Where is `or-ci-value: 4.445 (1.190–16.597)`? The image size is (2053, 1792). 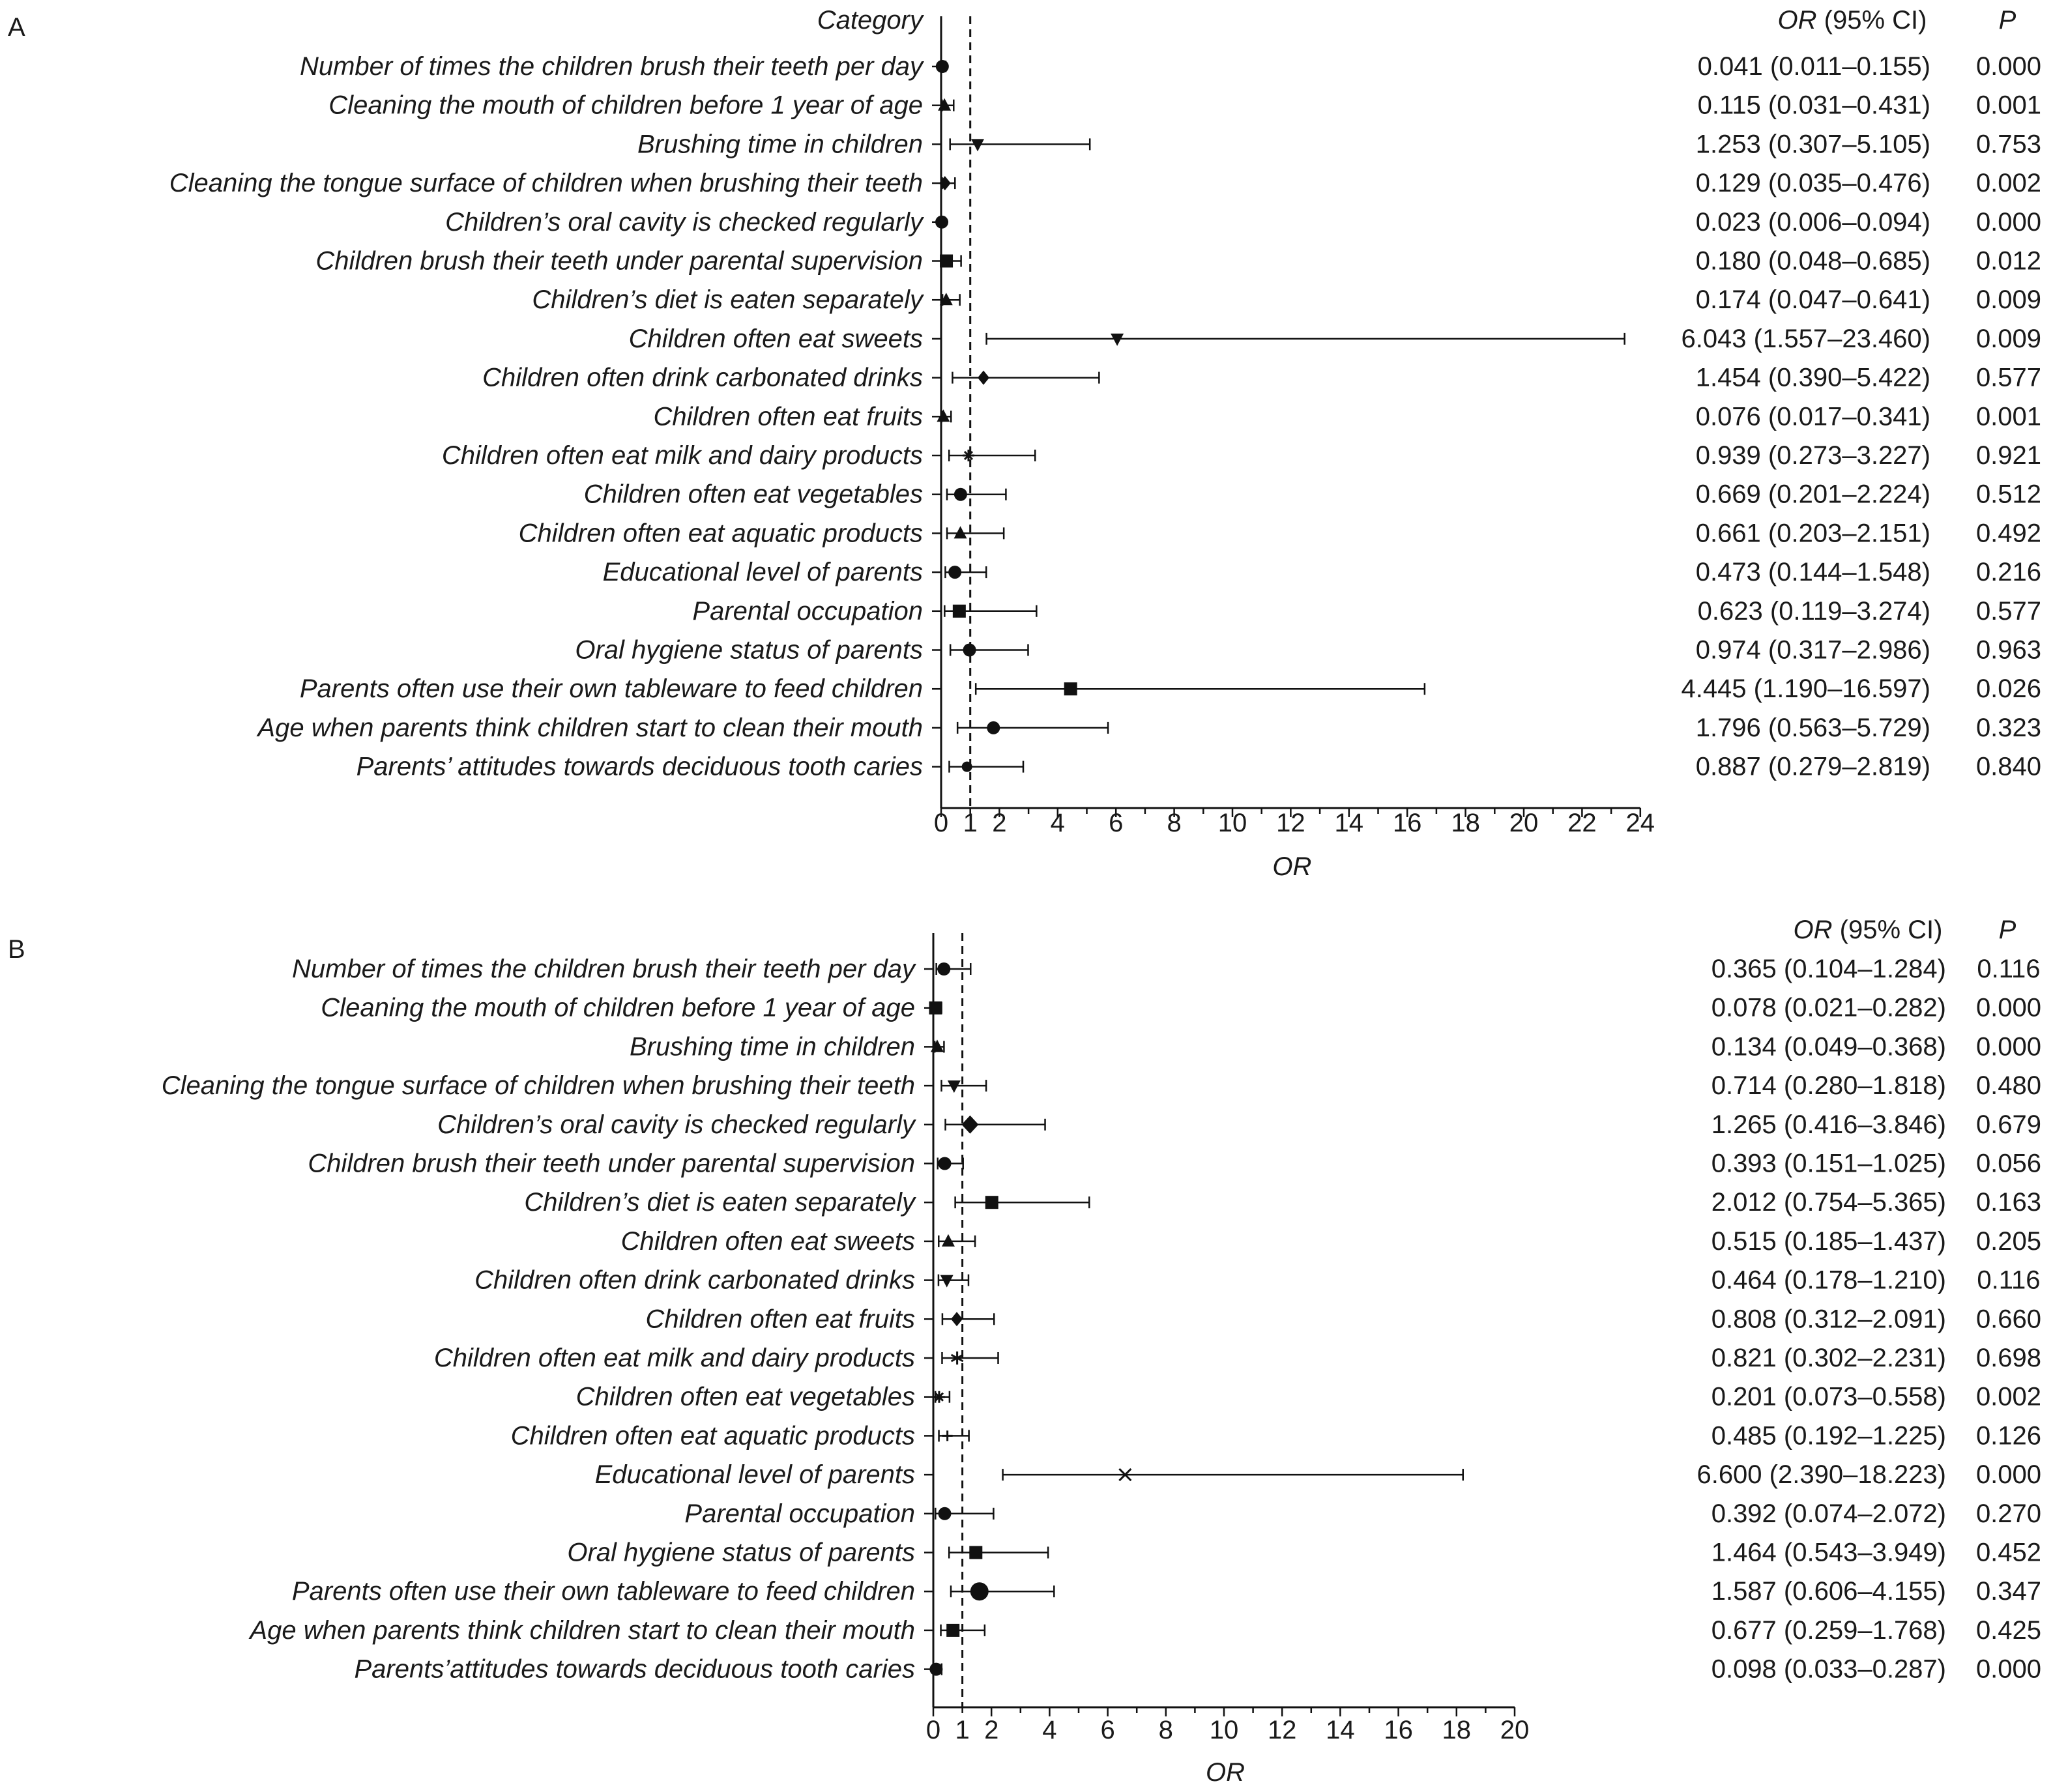
or-ci-value: 4.445 (1.190–16.597) is located at coordinates (1805, 688).